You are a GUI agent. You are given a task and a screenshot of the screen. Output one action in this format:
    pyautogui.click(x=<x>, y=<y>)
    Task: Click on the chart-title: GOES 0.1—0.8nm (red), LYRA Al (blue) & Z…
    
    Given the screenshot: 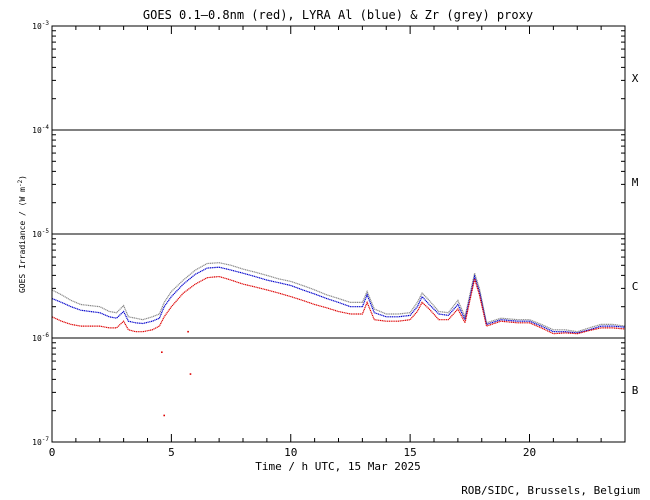 What is the action you would take?
    pyautogui.click(x=338, y=15)
    